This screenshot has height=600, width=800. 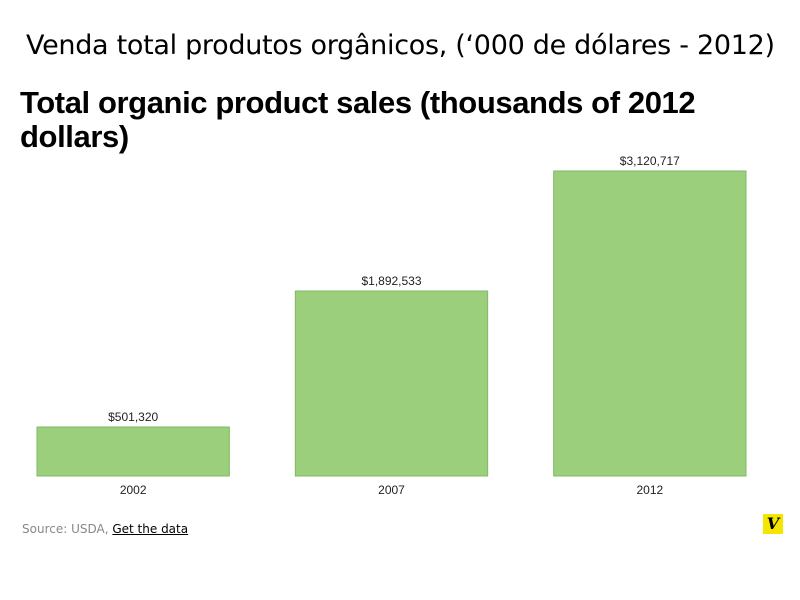 What do you see at coordinates (391, 281) in the screenshot?
I see `value-label-2007: $1,892,533` at bounding box center [391, 281].